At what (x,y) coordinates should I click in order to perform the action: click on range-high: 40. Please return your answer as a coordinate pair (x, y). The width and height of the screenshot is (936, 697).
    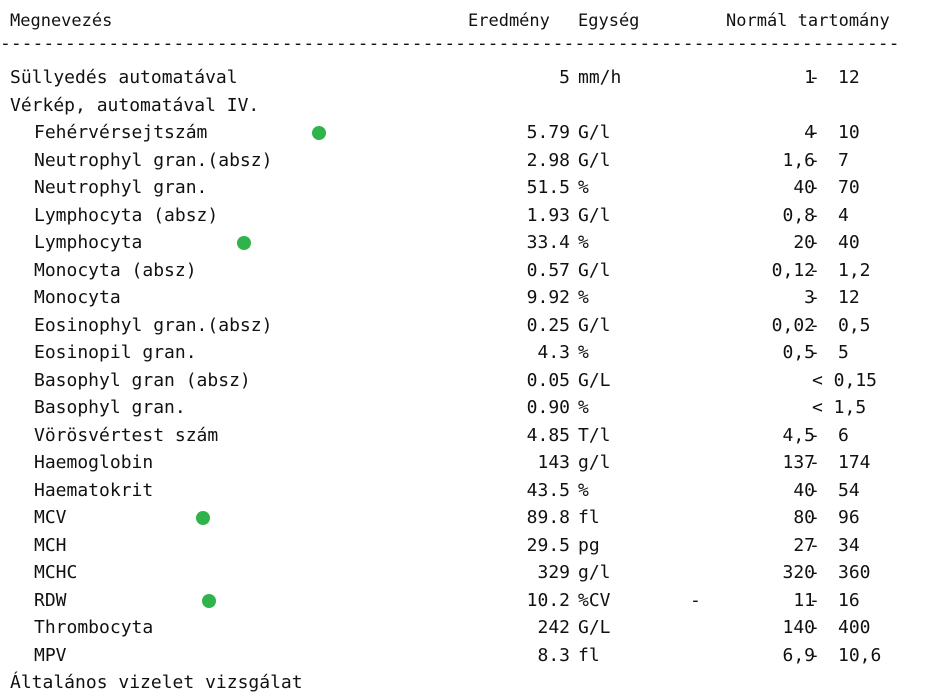
    Looking at the image, I should click on (849, 242).